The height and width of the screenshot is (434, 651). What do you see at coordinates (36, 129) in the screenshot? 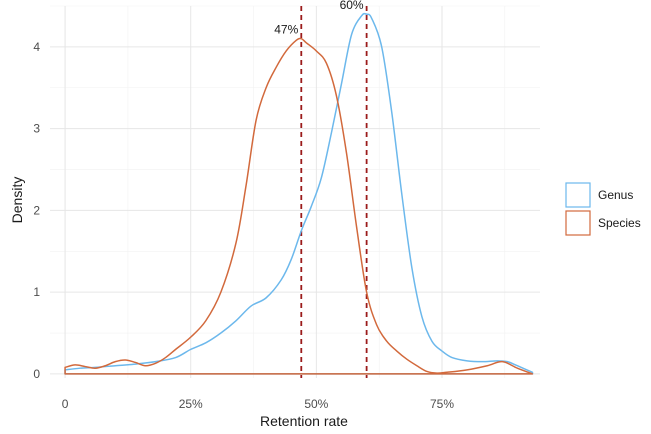
I see `y-tick-label: 3` at bounding box center [36, 129].